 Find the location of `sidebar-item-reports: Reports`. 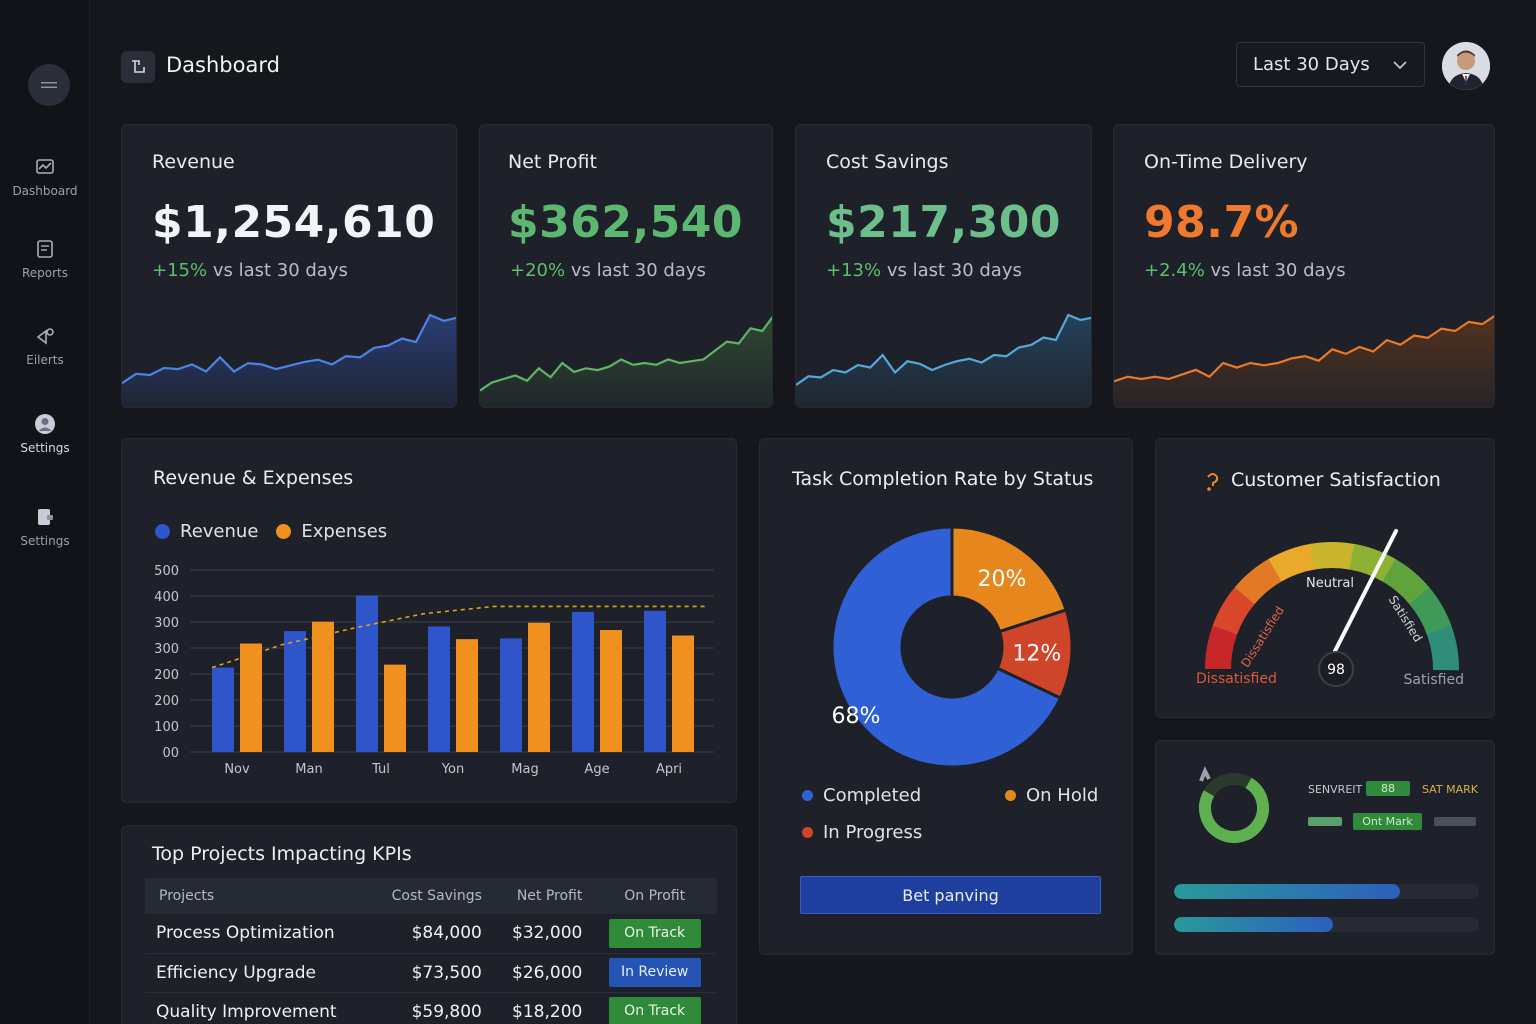

sidebar-item-reports: Reports is located at coordinates (45, 259).